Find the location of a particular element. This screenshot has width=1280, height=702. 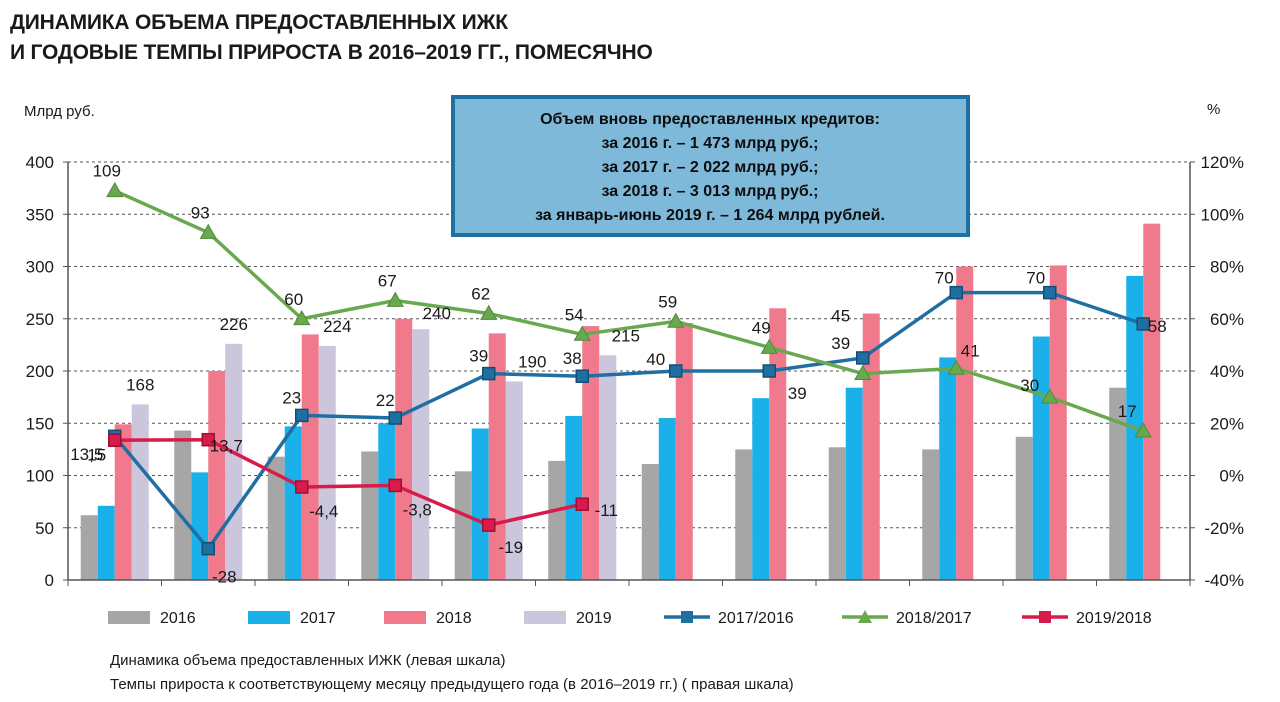

data-label-2019/2018: -3,8 is located at coordinates (417, 509).